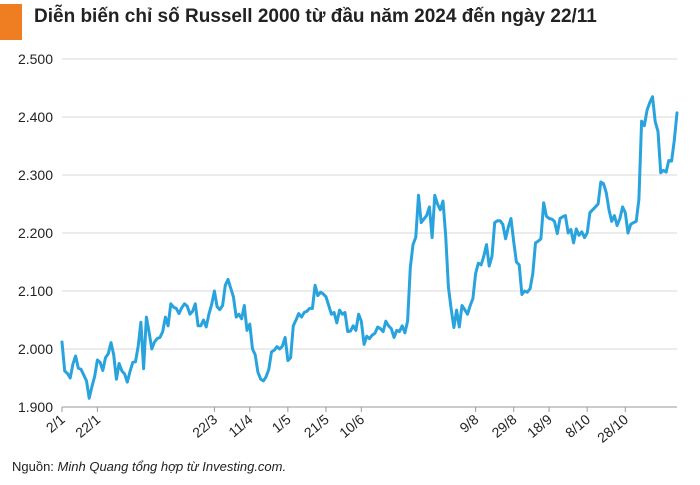  I want to click on y-tick-label: 2.000, so click(35, 349).